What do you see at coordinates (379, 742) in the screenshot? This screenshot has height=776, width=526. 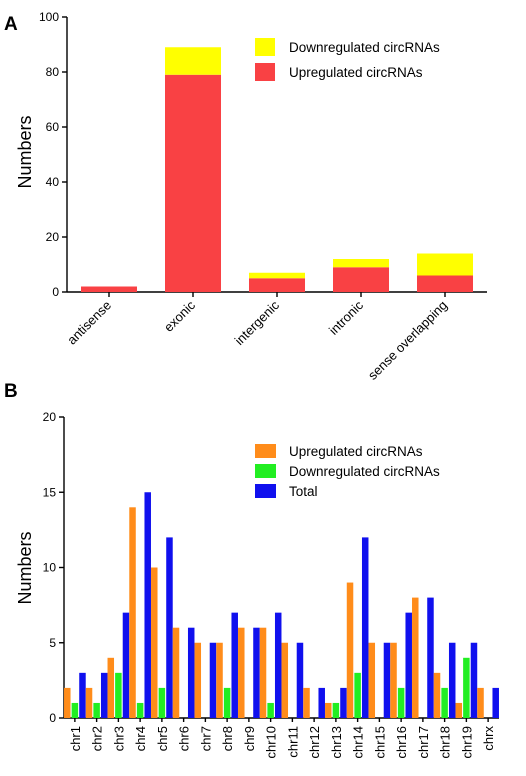 I see `x-tick-label: chr15` at bounding box center [379, 742].